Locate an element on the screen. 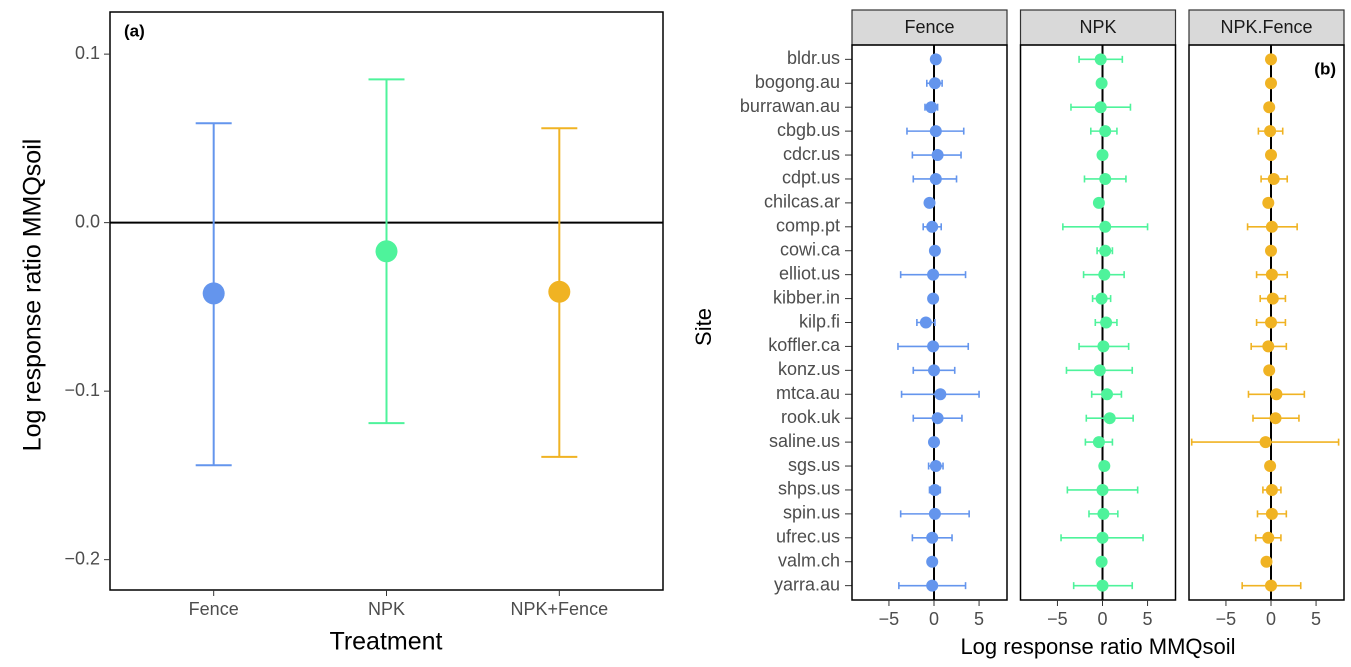 The width and height of the screenshot is (1351, 667). y-tick-label: mtca.au is located at coordinates (808, 393).